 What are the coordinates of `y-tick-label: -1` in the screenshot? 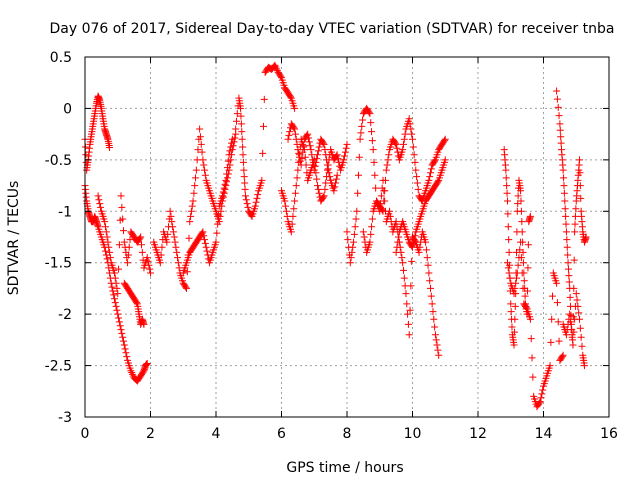 It's located at (65, 212).